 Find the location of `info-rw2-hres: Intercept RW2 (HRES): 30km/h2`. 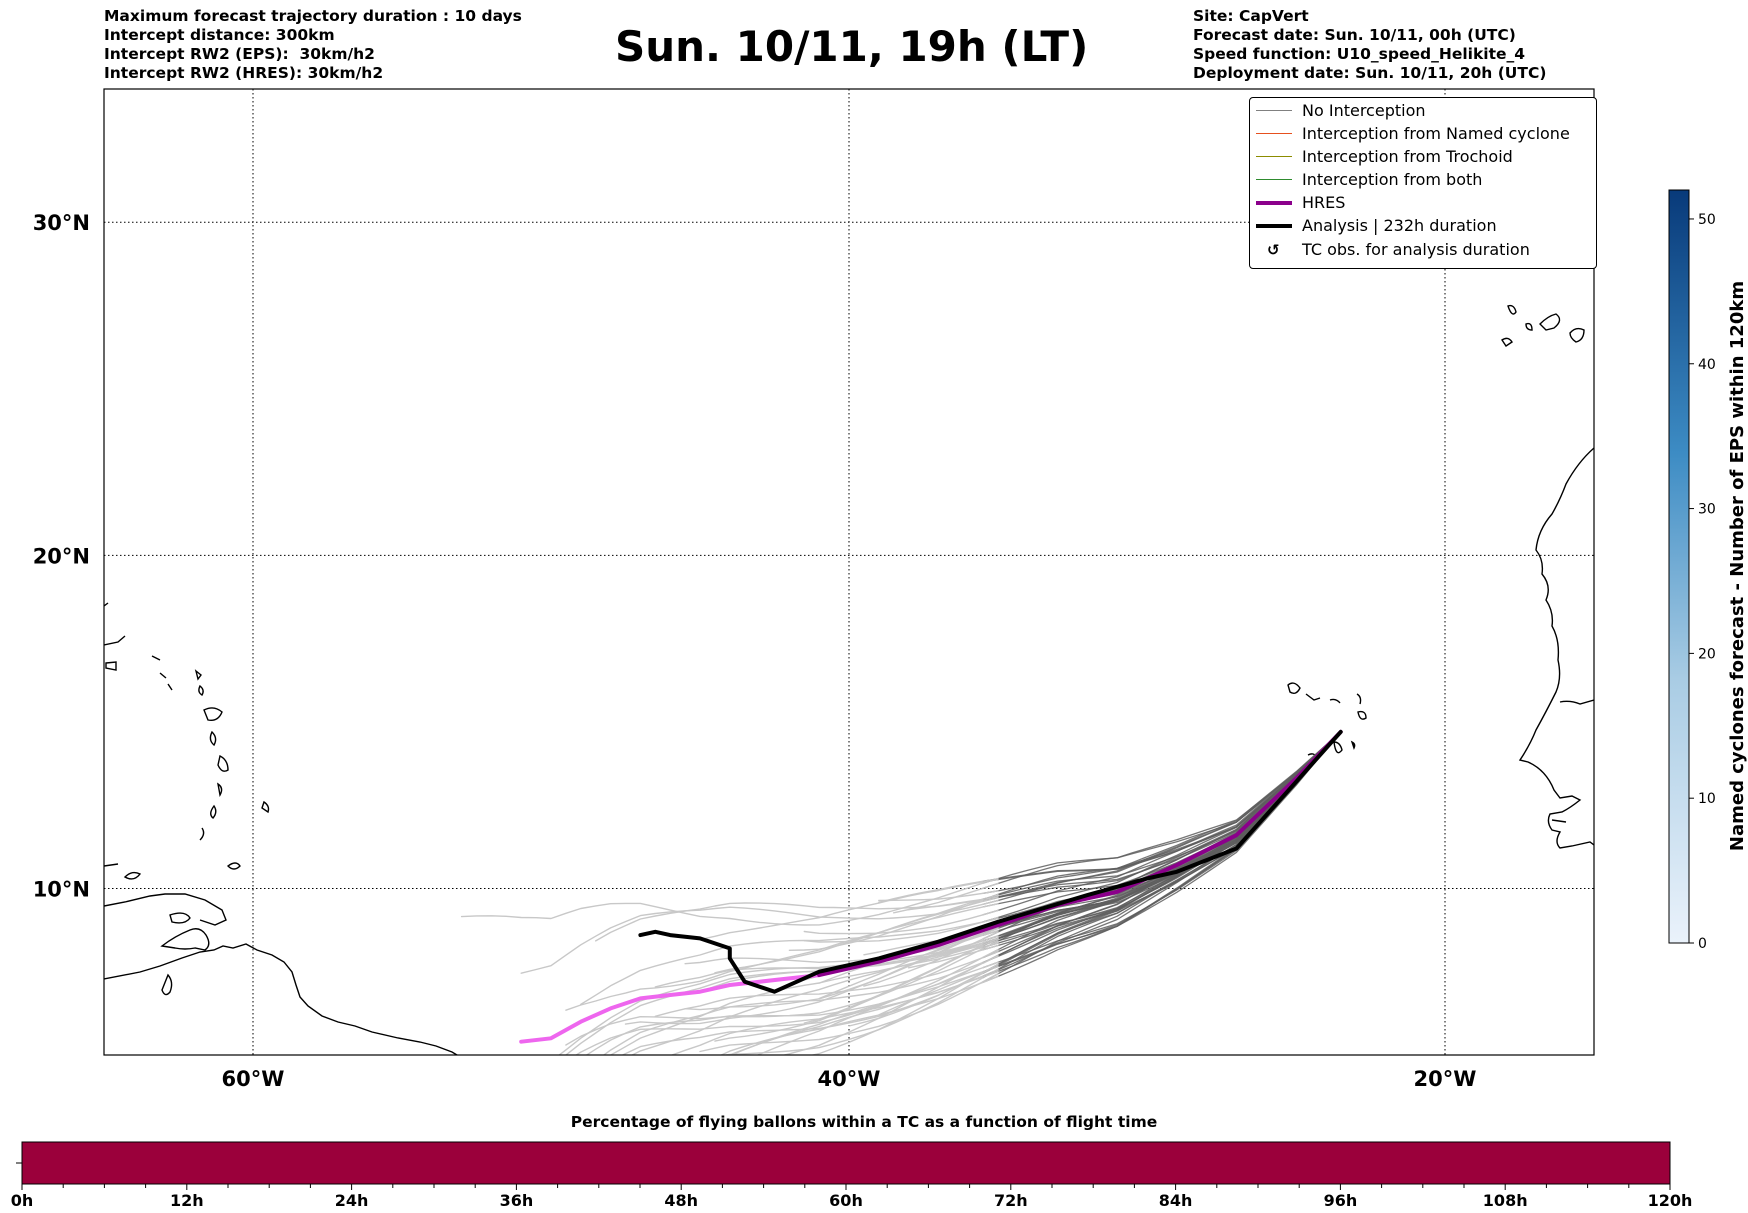

info-rw2-hres: Intercept RW2 (HRES): 30km/h2 is located at coordinates (244, 73).